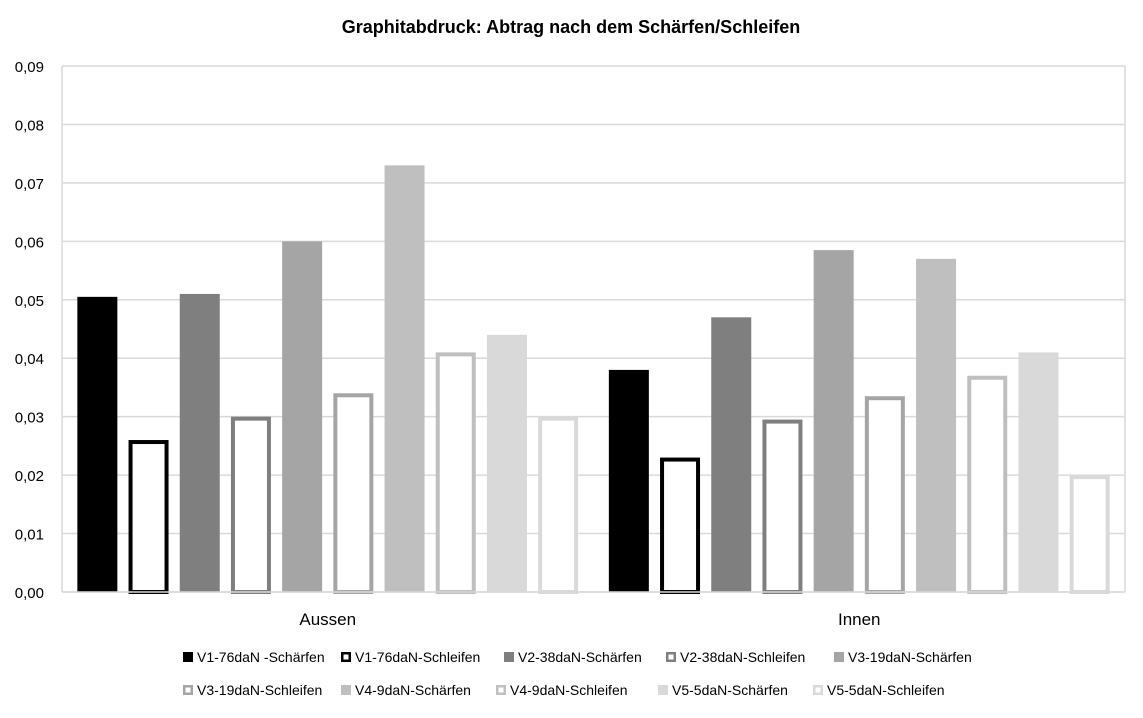  I want to click on legend-item: V1-76daN -Schärfen, so click(254, 657).